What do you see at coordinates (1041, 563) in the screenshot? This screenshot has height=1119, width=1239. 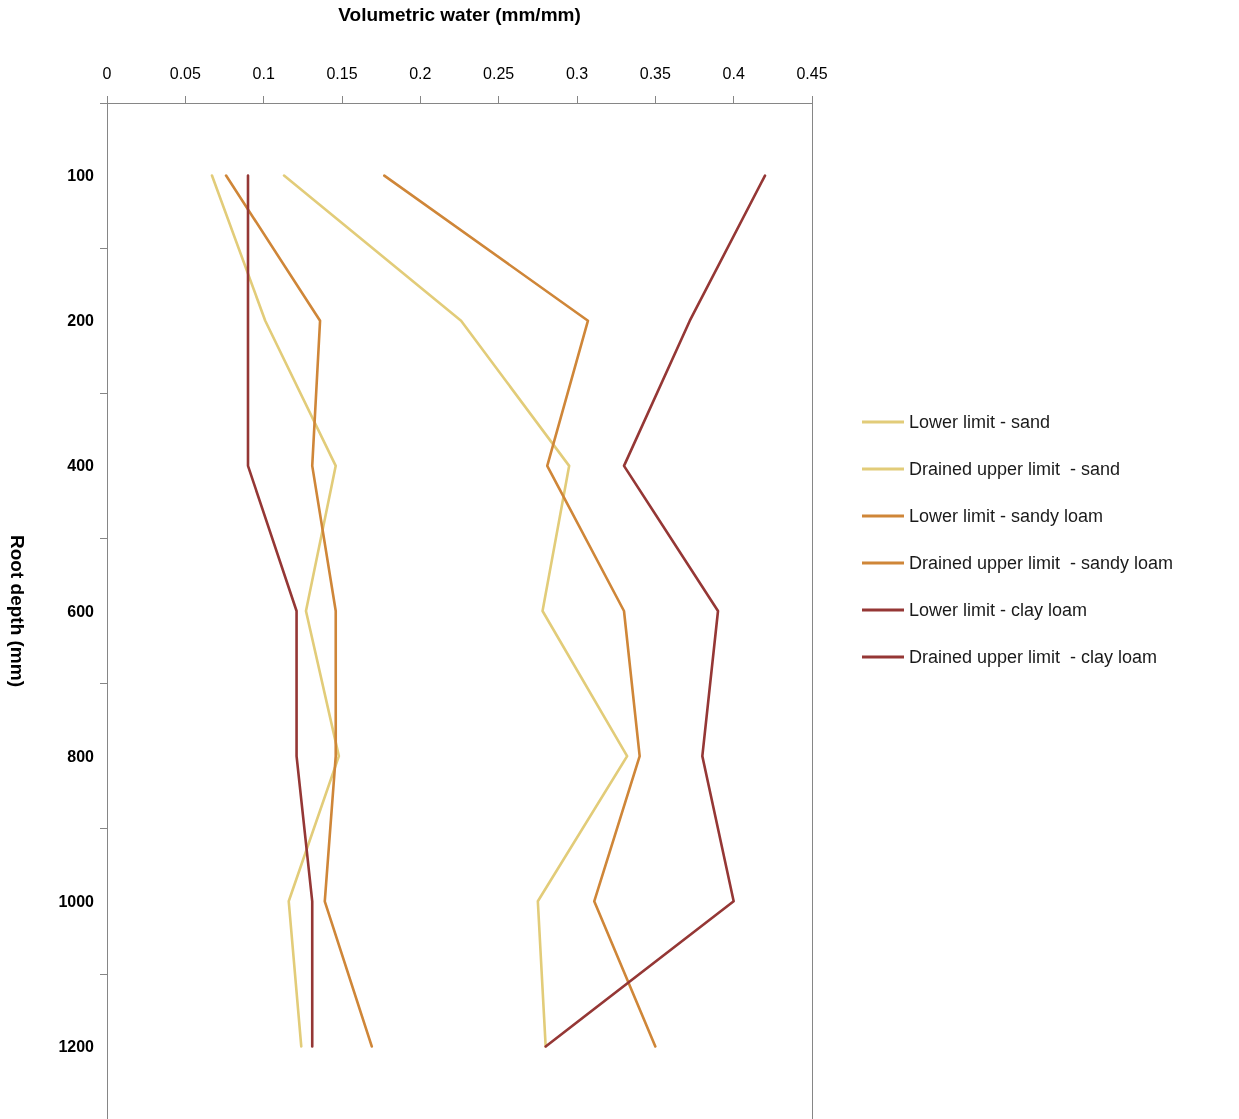 I see `legend-label: Drained upper limit - sandy loam` at bounding box center [1041, 563].